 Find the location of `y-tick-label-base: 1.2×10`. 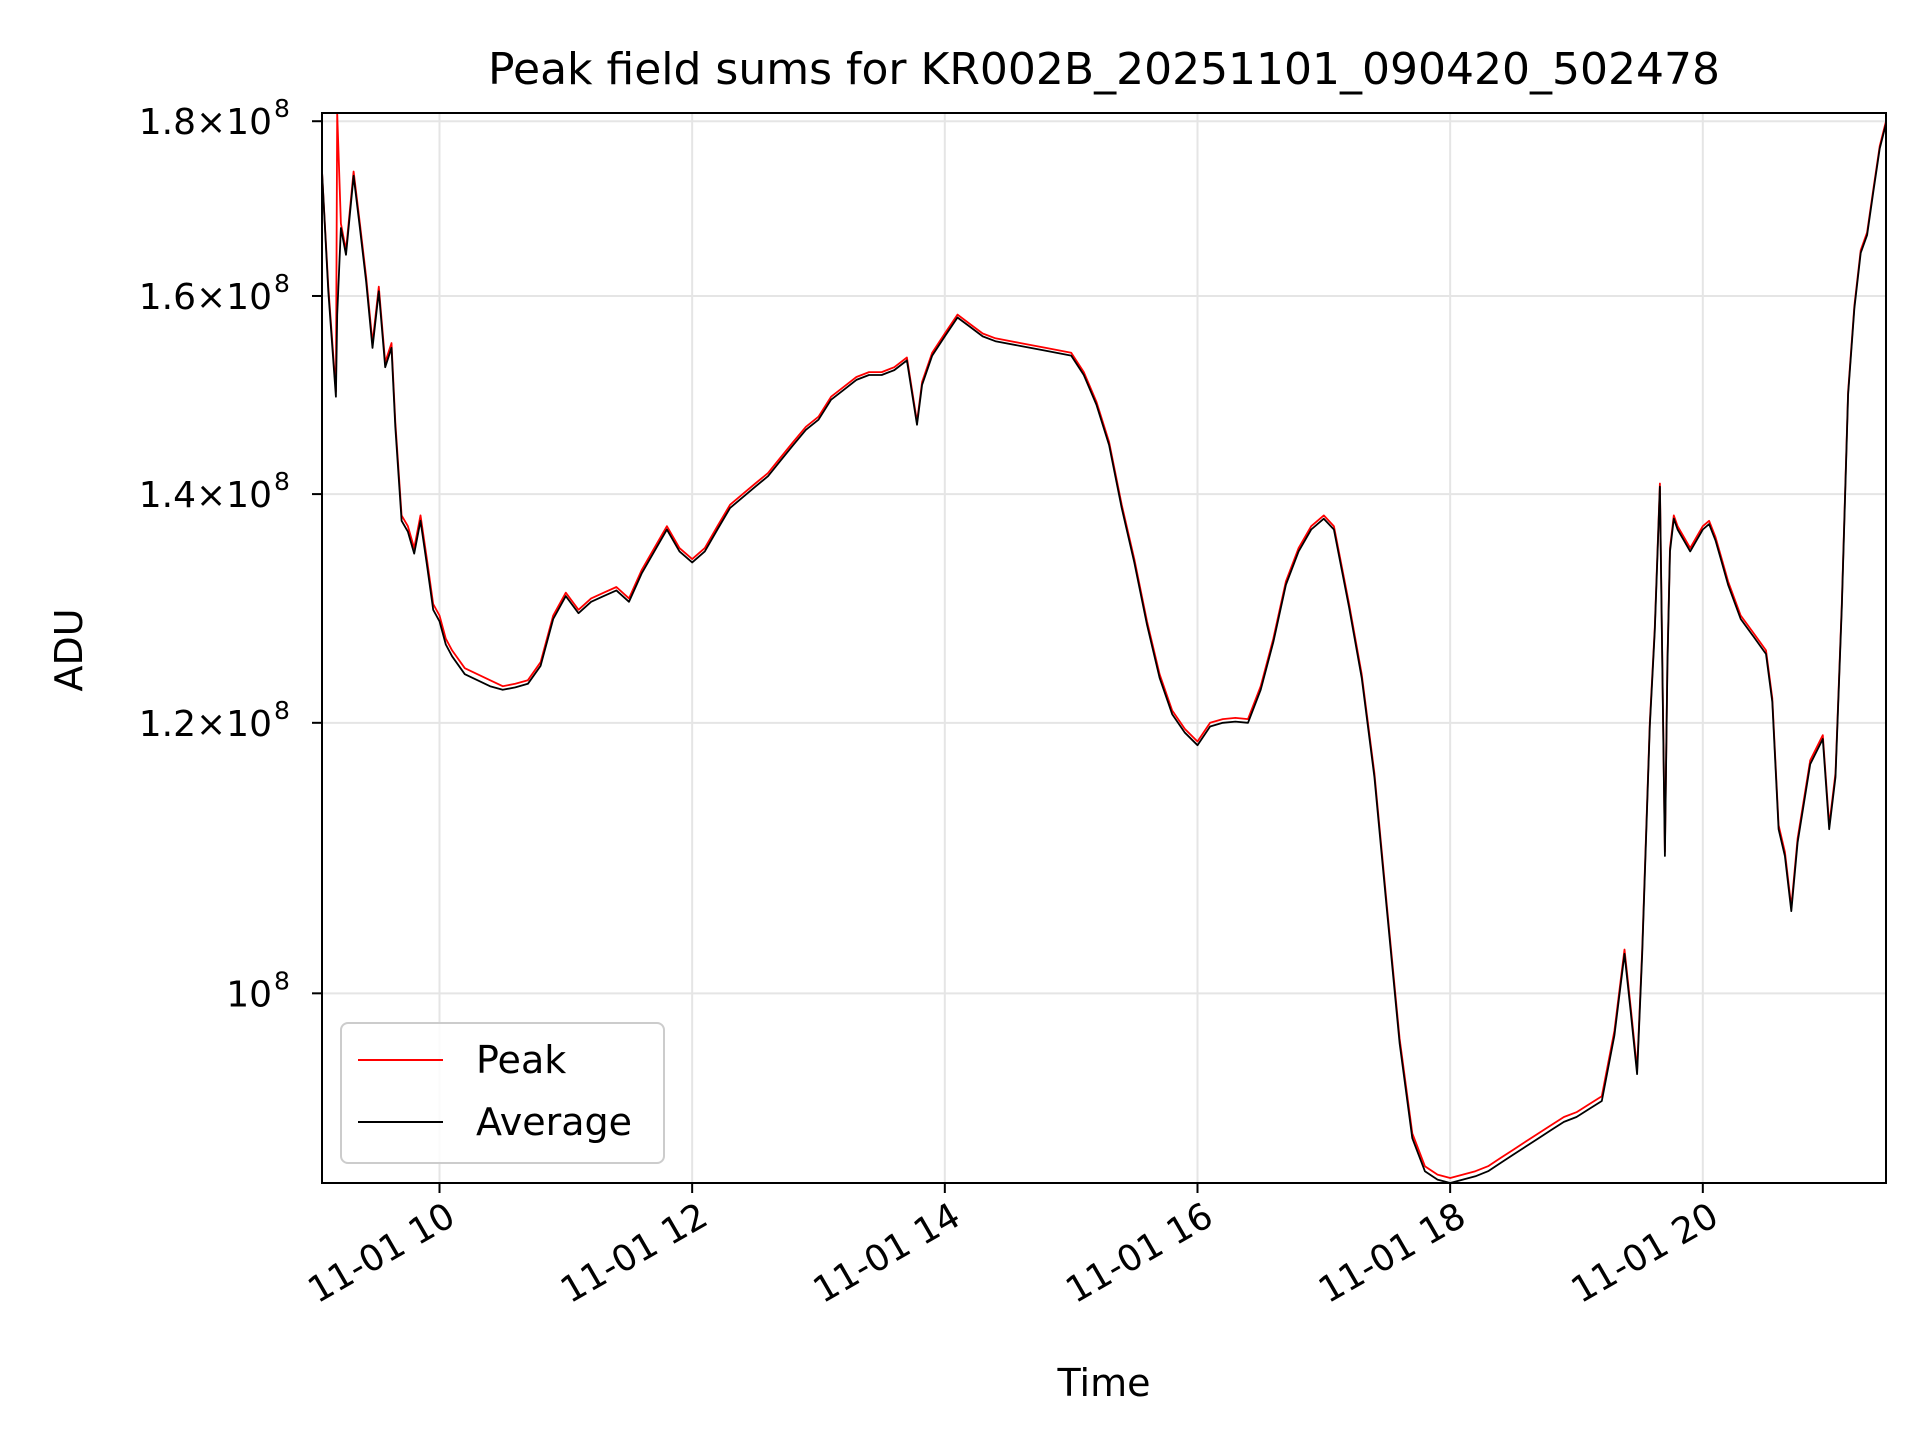

y-tick-label-base: 1.2×10 is located at coordinates (205, 724).